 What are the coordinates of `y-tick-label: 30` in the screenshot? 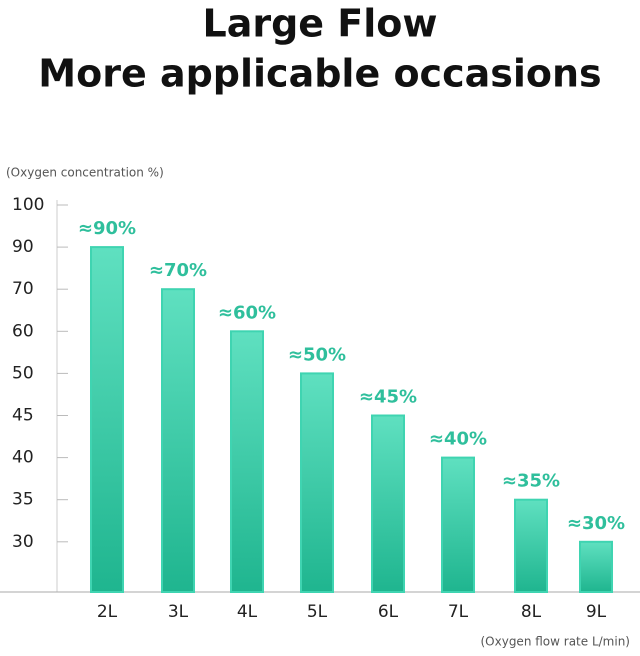 It's located at (23, 542).